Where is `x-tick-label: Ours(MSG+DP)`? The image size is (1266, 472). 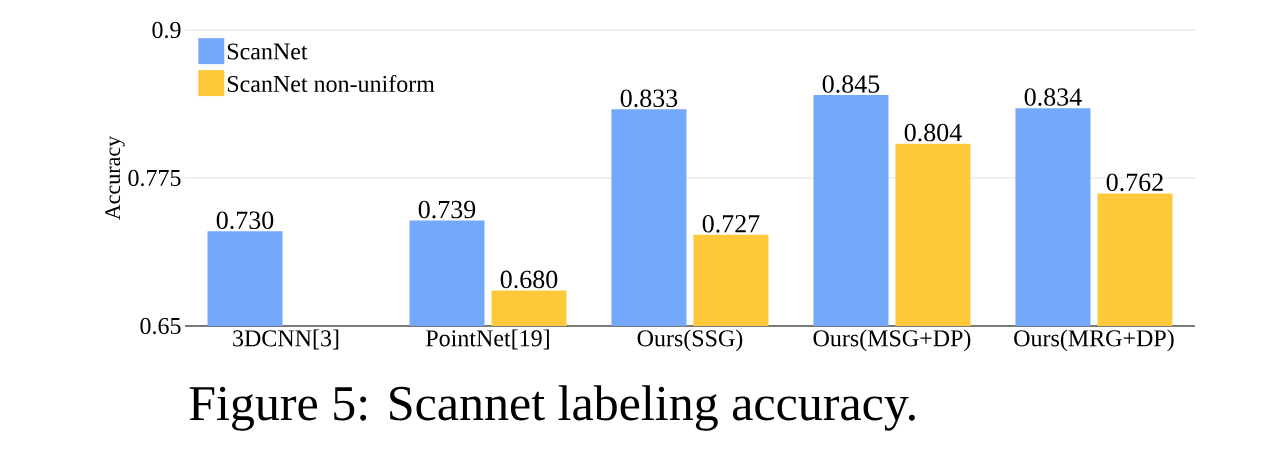 x-tick-label: Ours(MSG+DP) is located at coordinates (892, 340).